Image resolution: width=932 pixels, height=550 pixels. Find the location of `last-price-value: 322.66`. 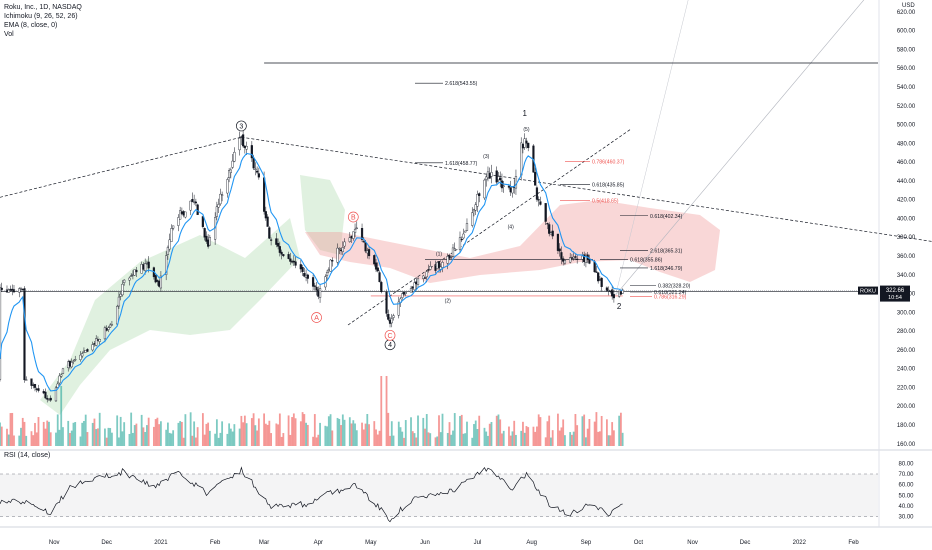

last-price-value: 322.66 is located at coordinates (895, 291).